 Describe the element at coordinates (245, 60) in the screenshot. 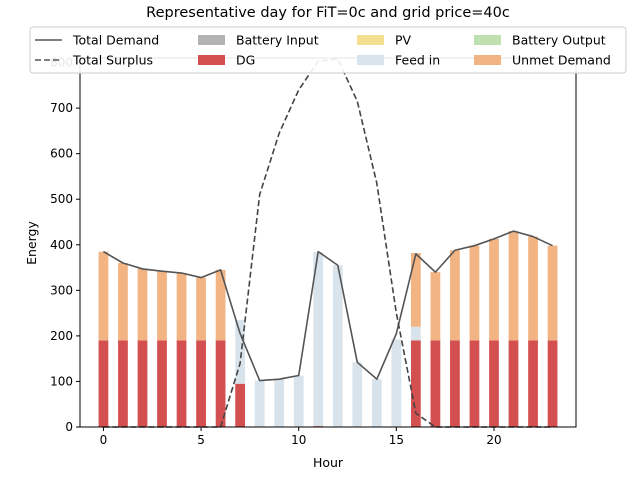

I see `legend-label-dg: DG` at that location.